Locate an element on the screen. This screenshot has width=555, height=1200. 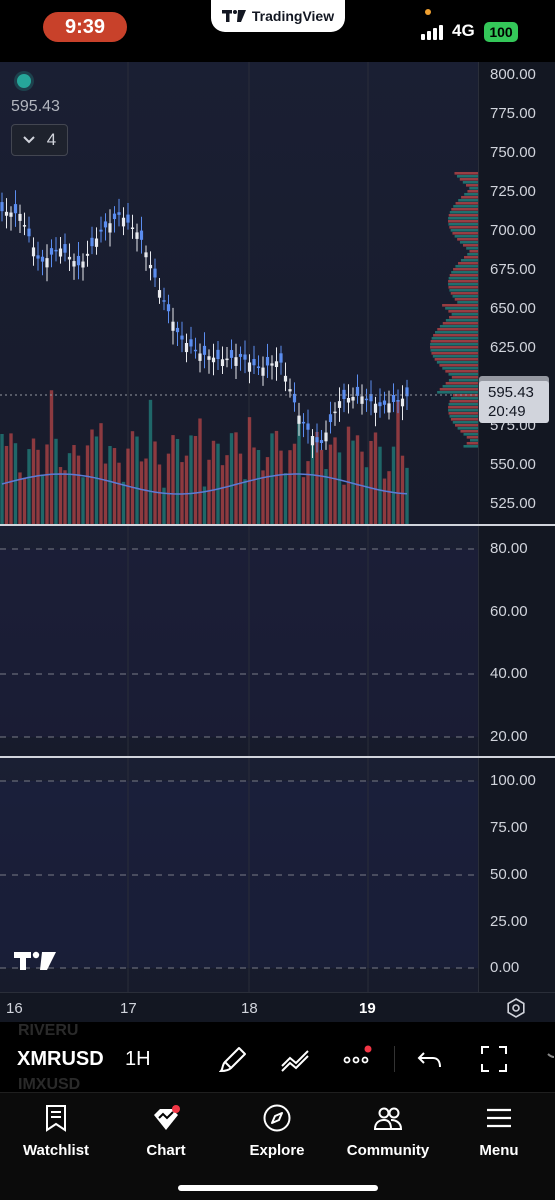
tradingview-watermark-icon is located at coordinates (35, 960).